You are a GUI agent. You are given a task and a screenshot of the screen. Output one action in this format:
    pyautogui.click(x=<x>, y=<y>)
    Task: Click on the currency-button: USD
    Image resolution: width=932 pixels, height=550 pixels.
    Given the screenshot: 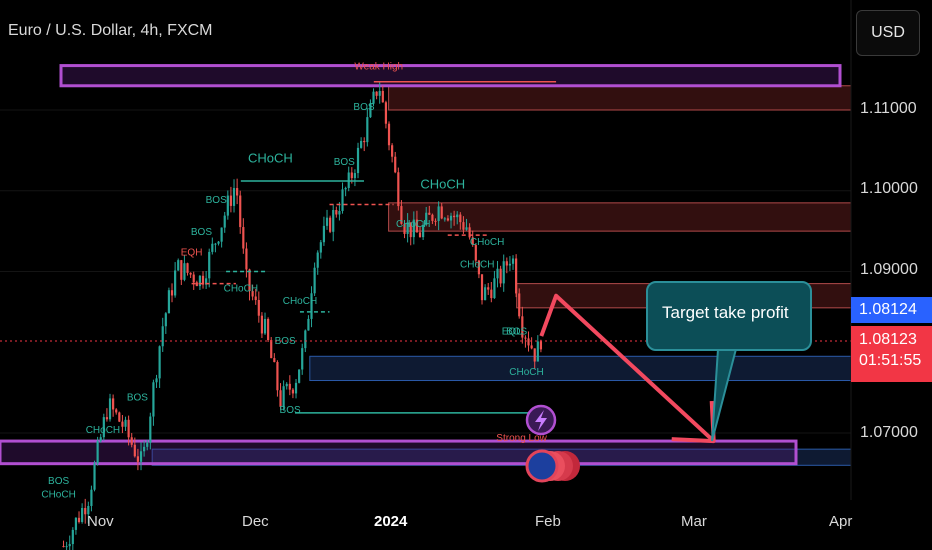 What is the action you would take?
    pyautogui.click(x=888, y=33)
    